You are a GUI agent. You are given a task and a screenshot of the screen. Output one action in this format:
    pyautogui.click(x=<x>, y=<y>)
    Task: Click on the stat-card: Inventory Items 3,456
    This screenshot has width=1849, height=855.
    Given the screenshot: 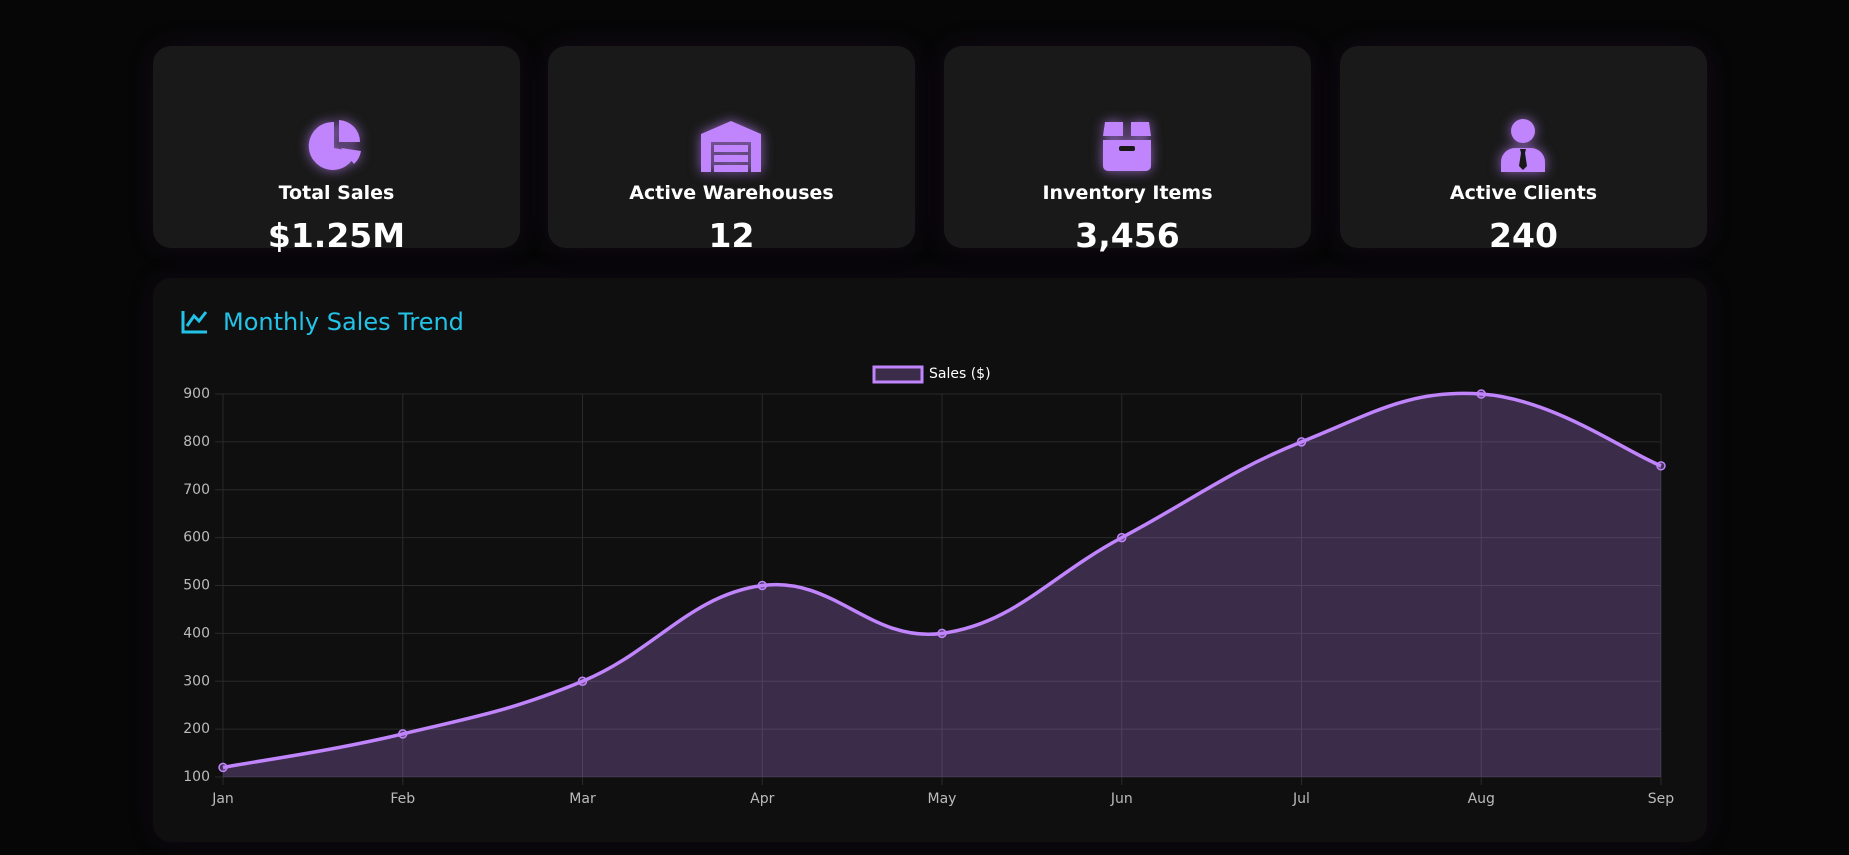 What is the action you would take?
    pyautogui.click(x=1127, y=150)
    